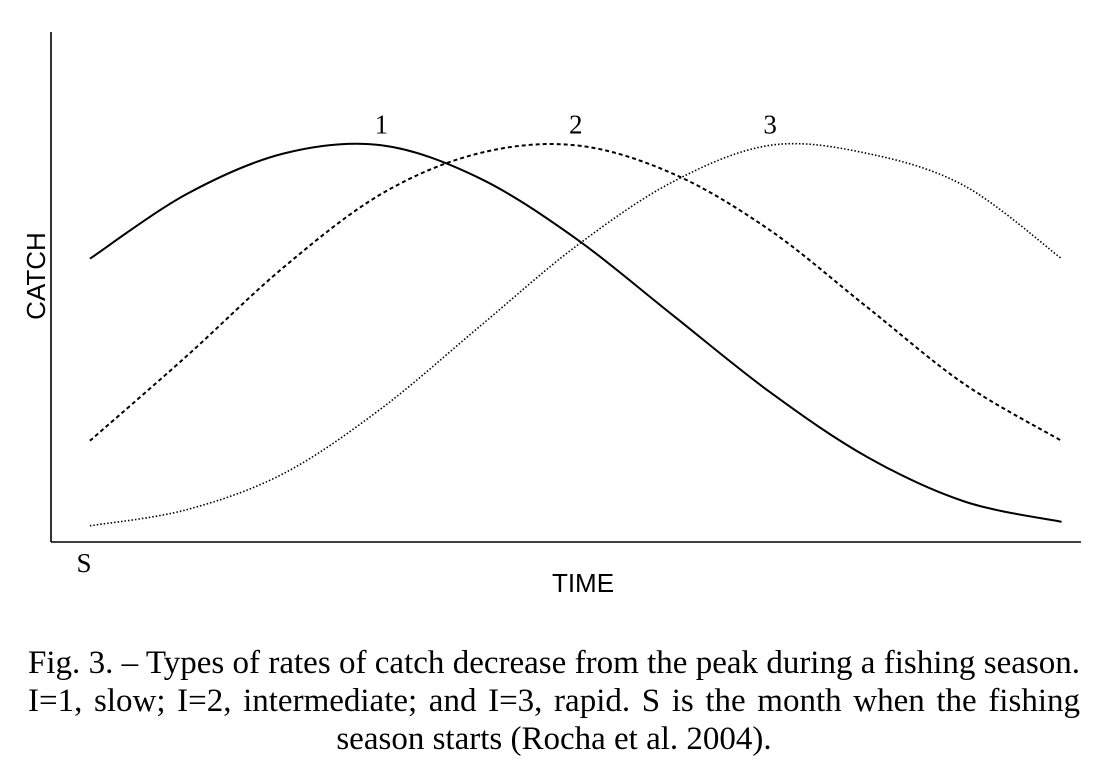 The height and width of the screenshot is (782, 1108). What do you see at coordinates (36, 276) in the screenshot?
I see `y-axis-title: CATCH` at bounding box center [36, 276].